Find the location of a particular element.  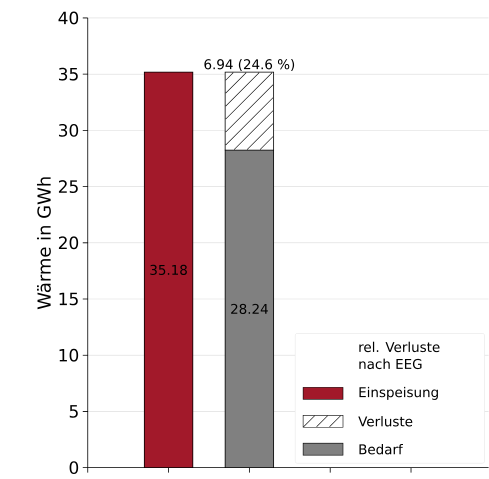

data-label: 28.24 is located at coordinates (249, 309).